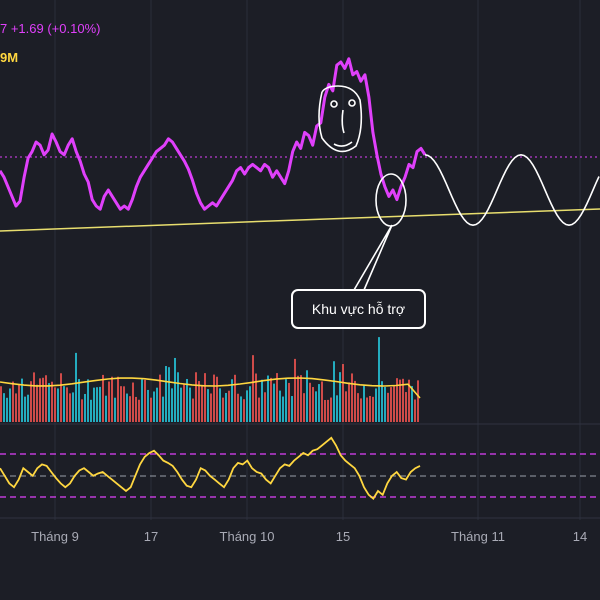 Image resolution: width=600 pixels, height=600 pixels. I want to click on x-tick-label: Tháng 11, so click(478, 536).